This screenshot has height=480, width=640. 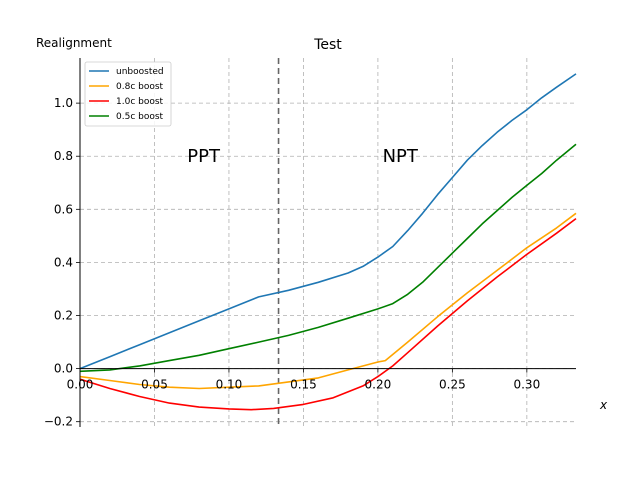 What do you see at coordinates (452, 385) in the screenshot?
I see `x-tick-label: 0.25` at bounding box center [452, 385].